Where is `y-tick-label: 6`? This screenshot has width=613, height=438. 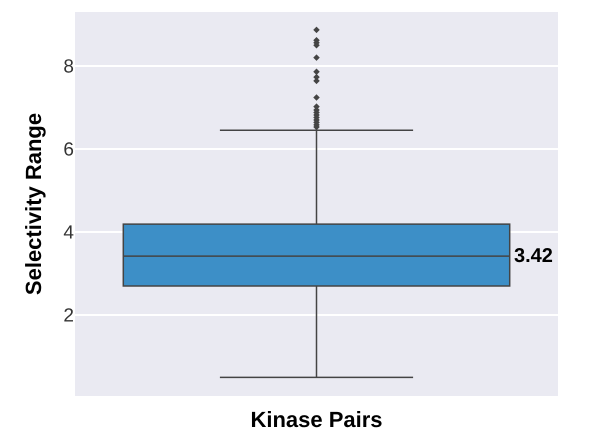
y-tick-label: 6 is located at coordinates (68, 150).